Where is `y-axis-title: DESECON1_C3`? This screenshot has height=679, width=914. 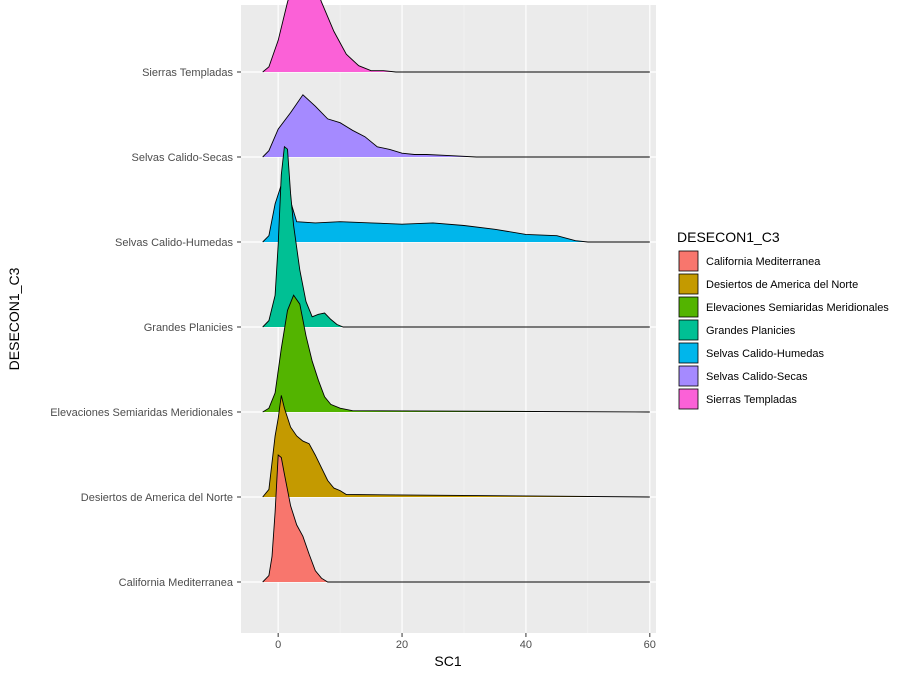 y-axis-title: DESECON1_C3 is located at coordinates (14, 318).